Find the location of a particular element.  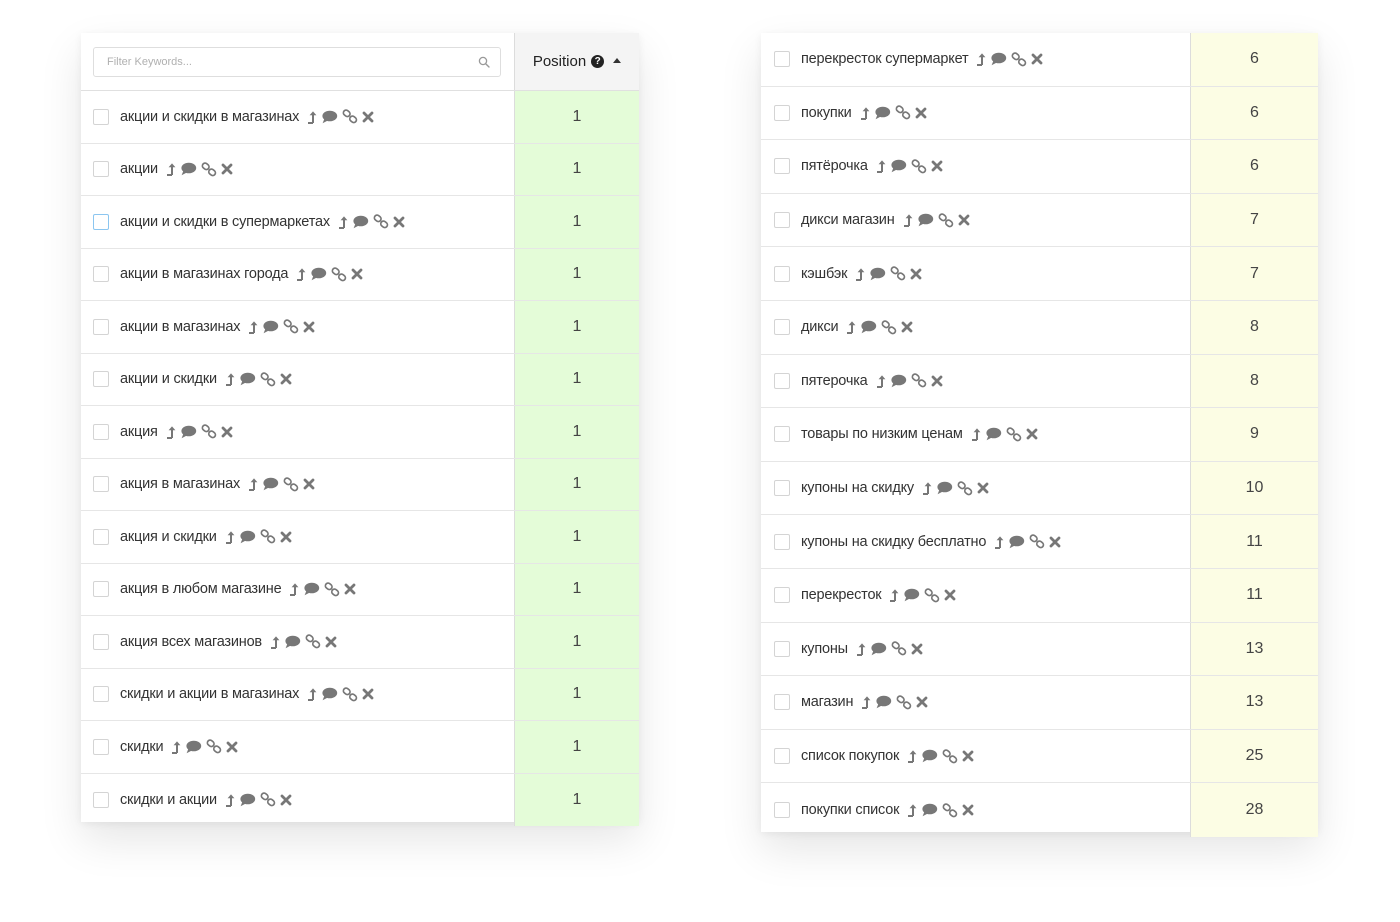

position-column-header: Position ? is located at coordinates (576, 61).